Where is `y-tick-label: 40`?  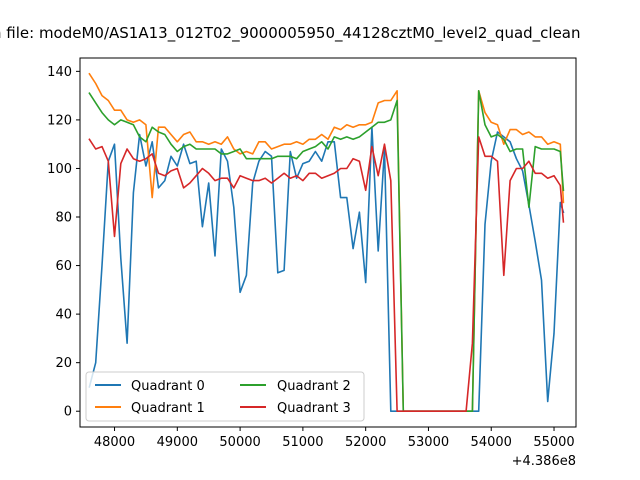 y-tick-label: 40 is located at coordinates (63, 315).